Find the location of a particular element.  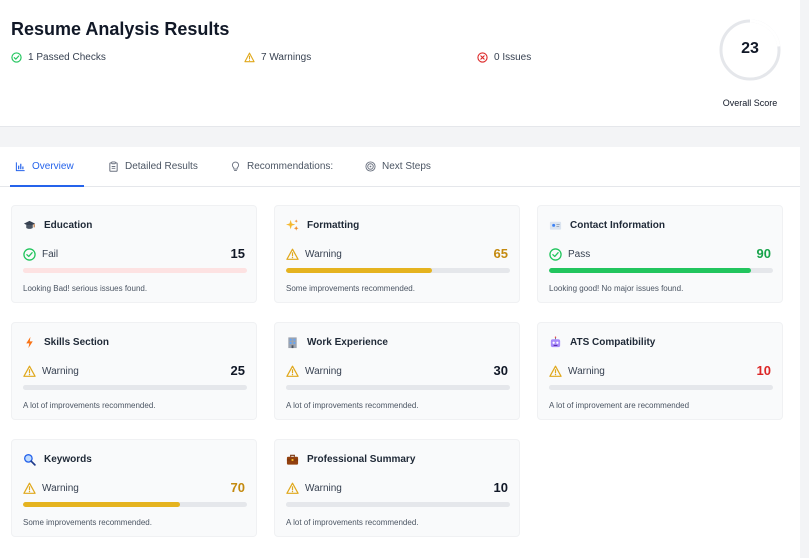

status-label: Fail is located at coordinates (50, 254).